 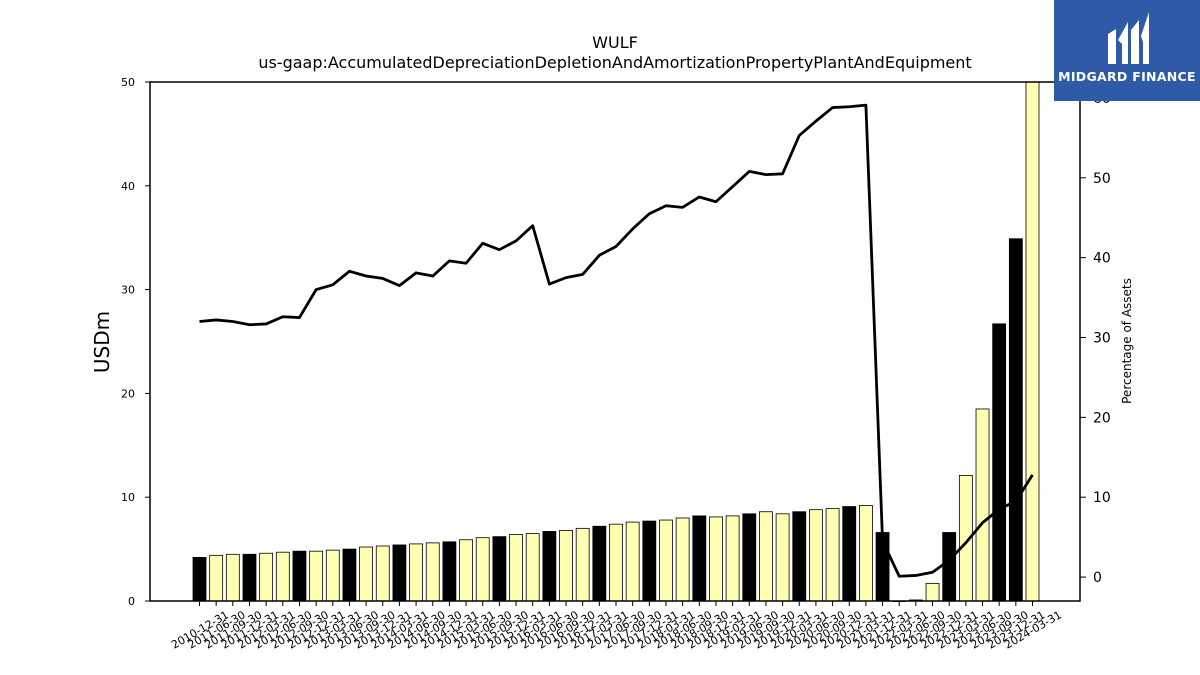 I want to click on logo: MIDGARD FINANCE, so click(x=1127, y=50).